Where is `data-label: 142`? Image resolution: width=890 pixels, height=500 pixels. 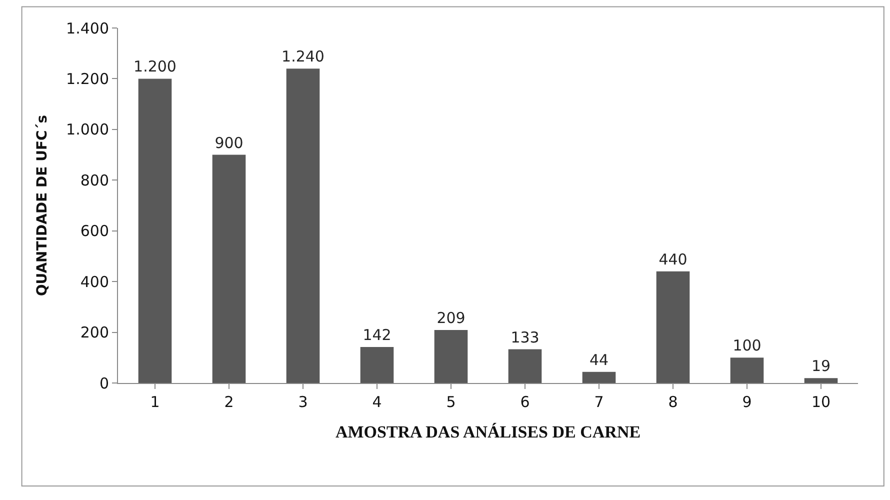 data-label: 142 is located at coordinates (377, 335).